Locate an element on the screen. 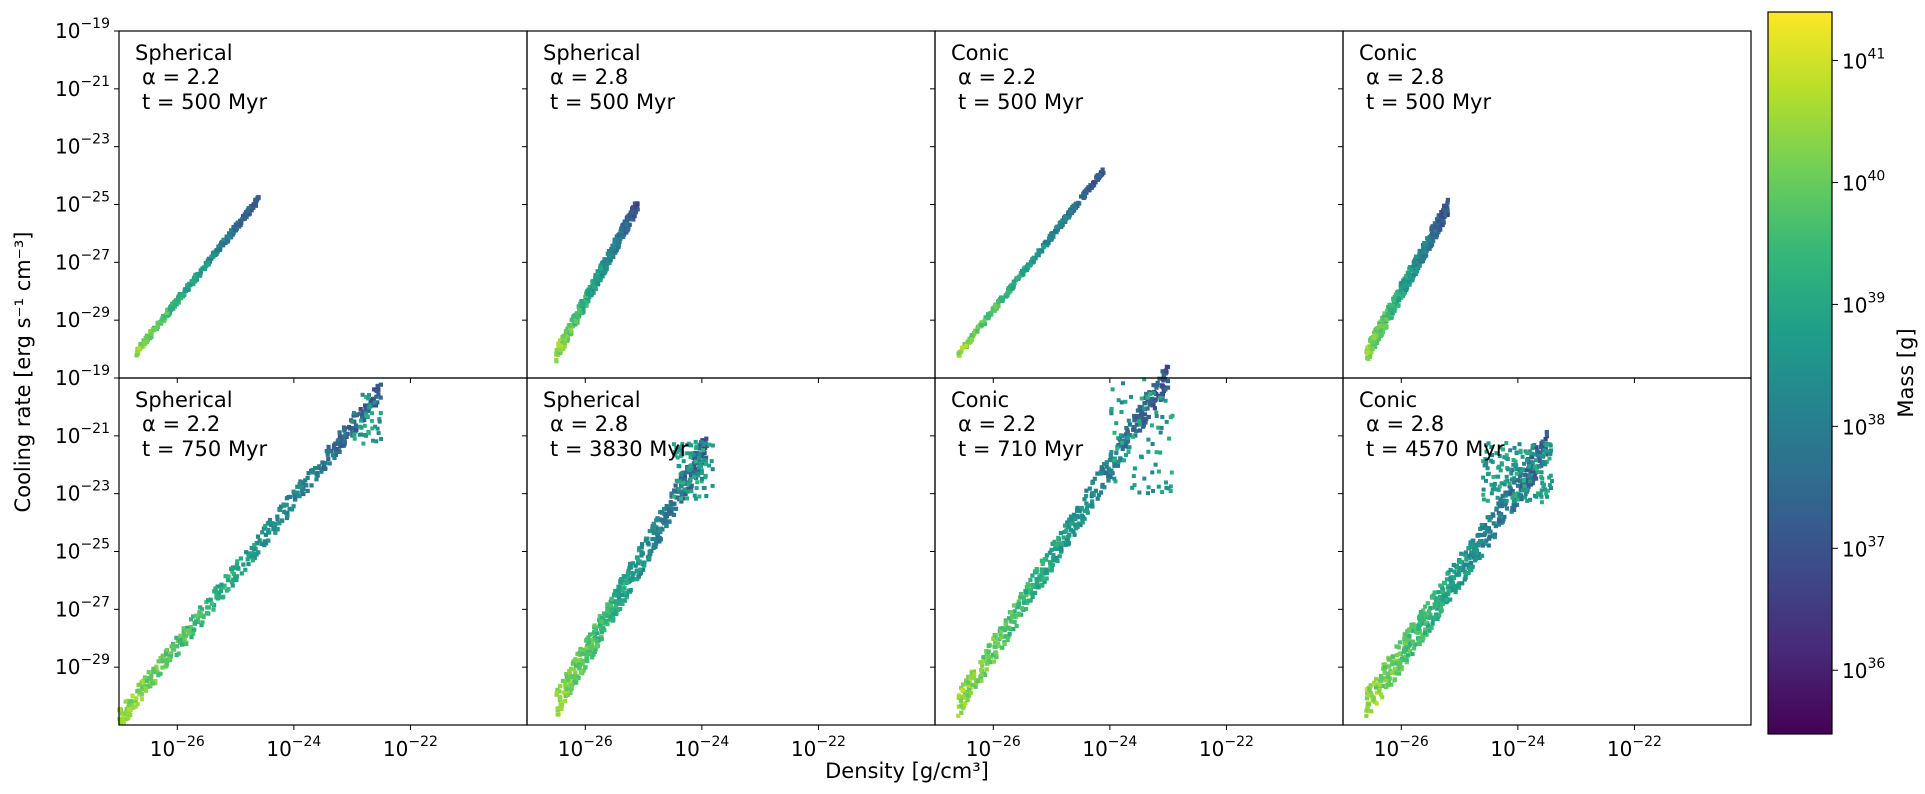 The image size is (1925, 794). x-tick-label: 10−26 is located at coordinates (1401, 747).